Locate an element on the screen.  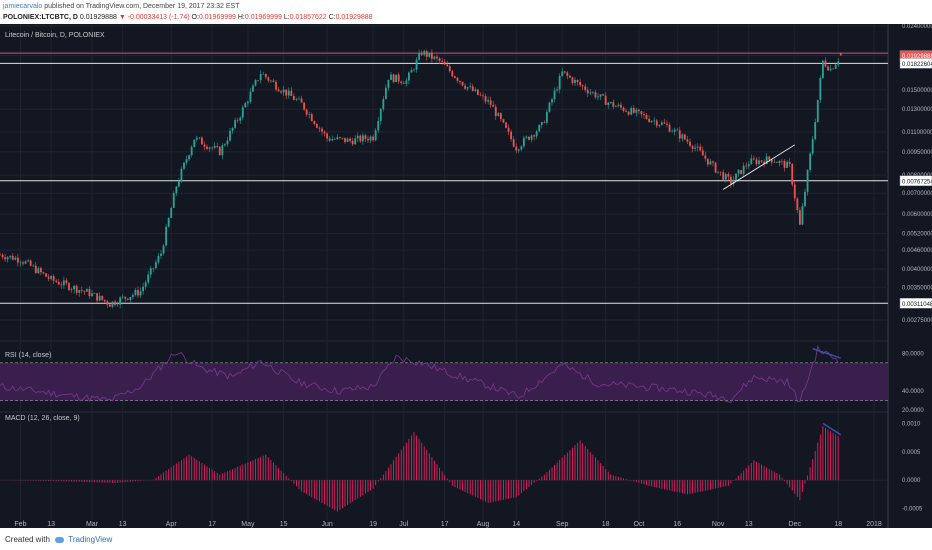
price-label-box is located at coordinates (915, 63).